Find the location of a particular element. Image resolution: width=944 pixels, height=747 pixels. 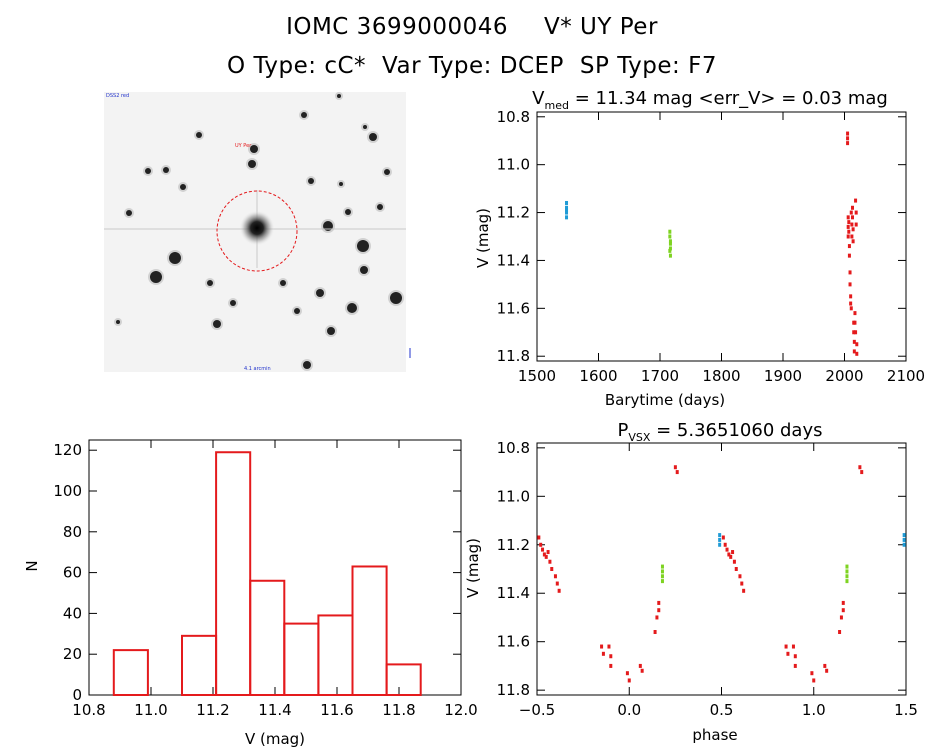

type-subtitle: O Type: cC* Var Type: DCEP SP Type: F7 is located at coordinates (472, 66).